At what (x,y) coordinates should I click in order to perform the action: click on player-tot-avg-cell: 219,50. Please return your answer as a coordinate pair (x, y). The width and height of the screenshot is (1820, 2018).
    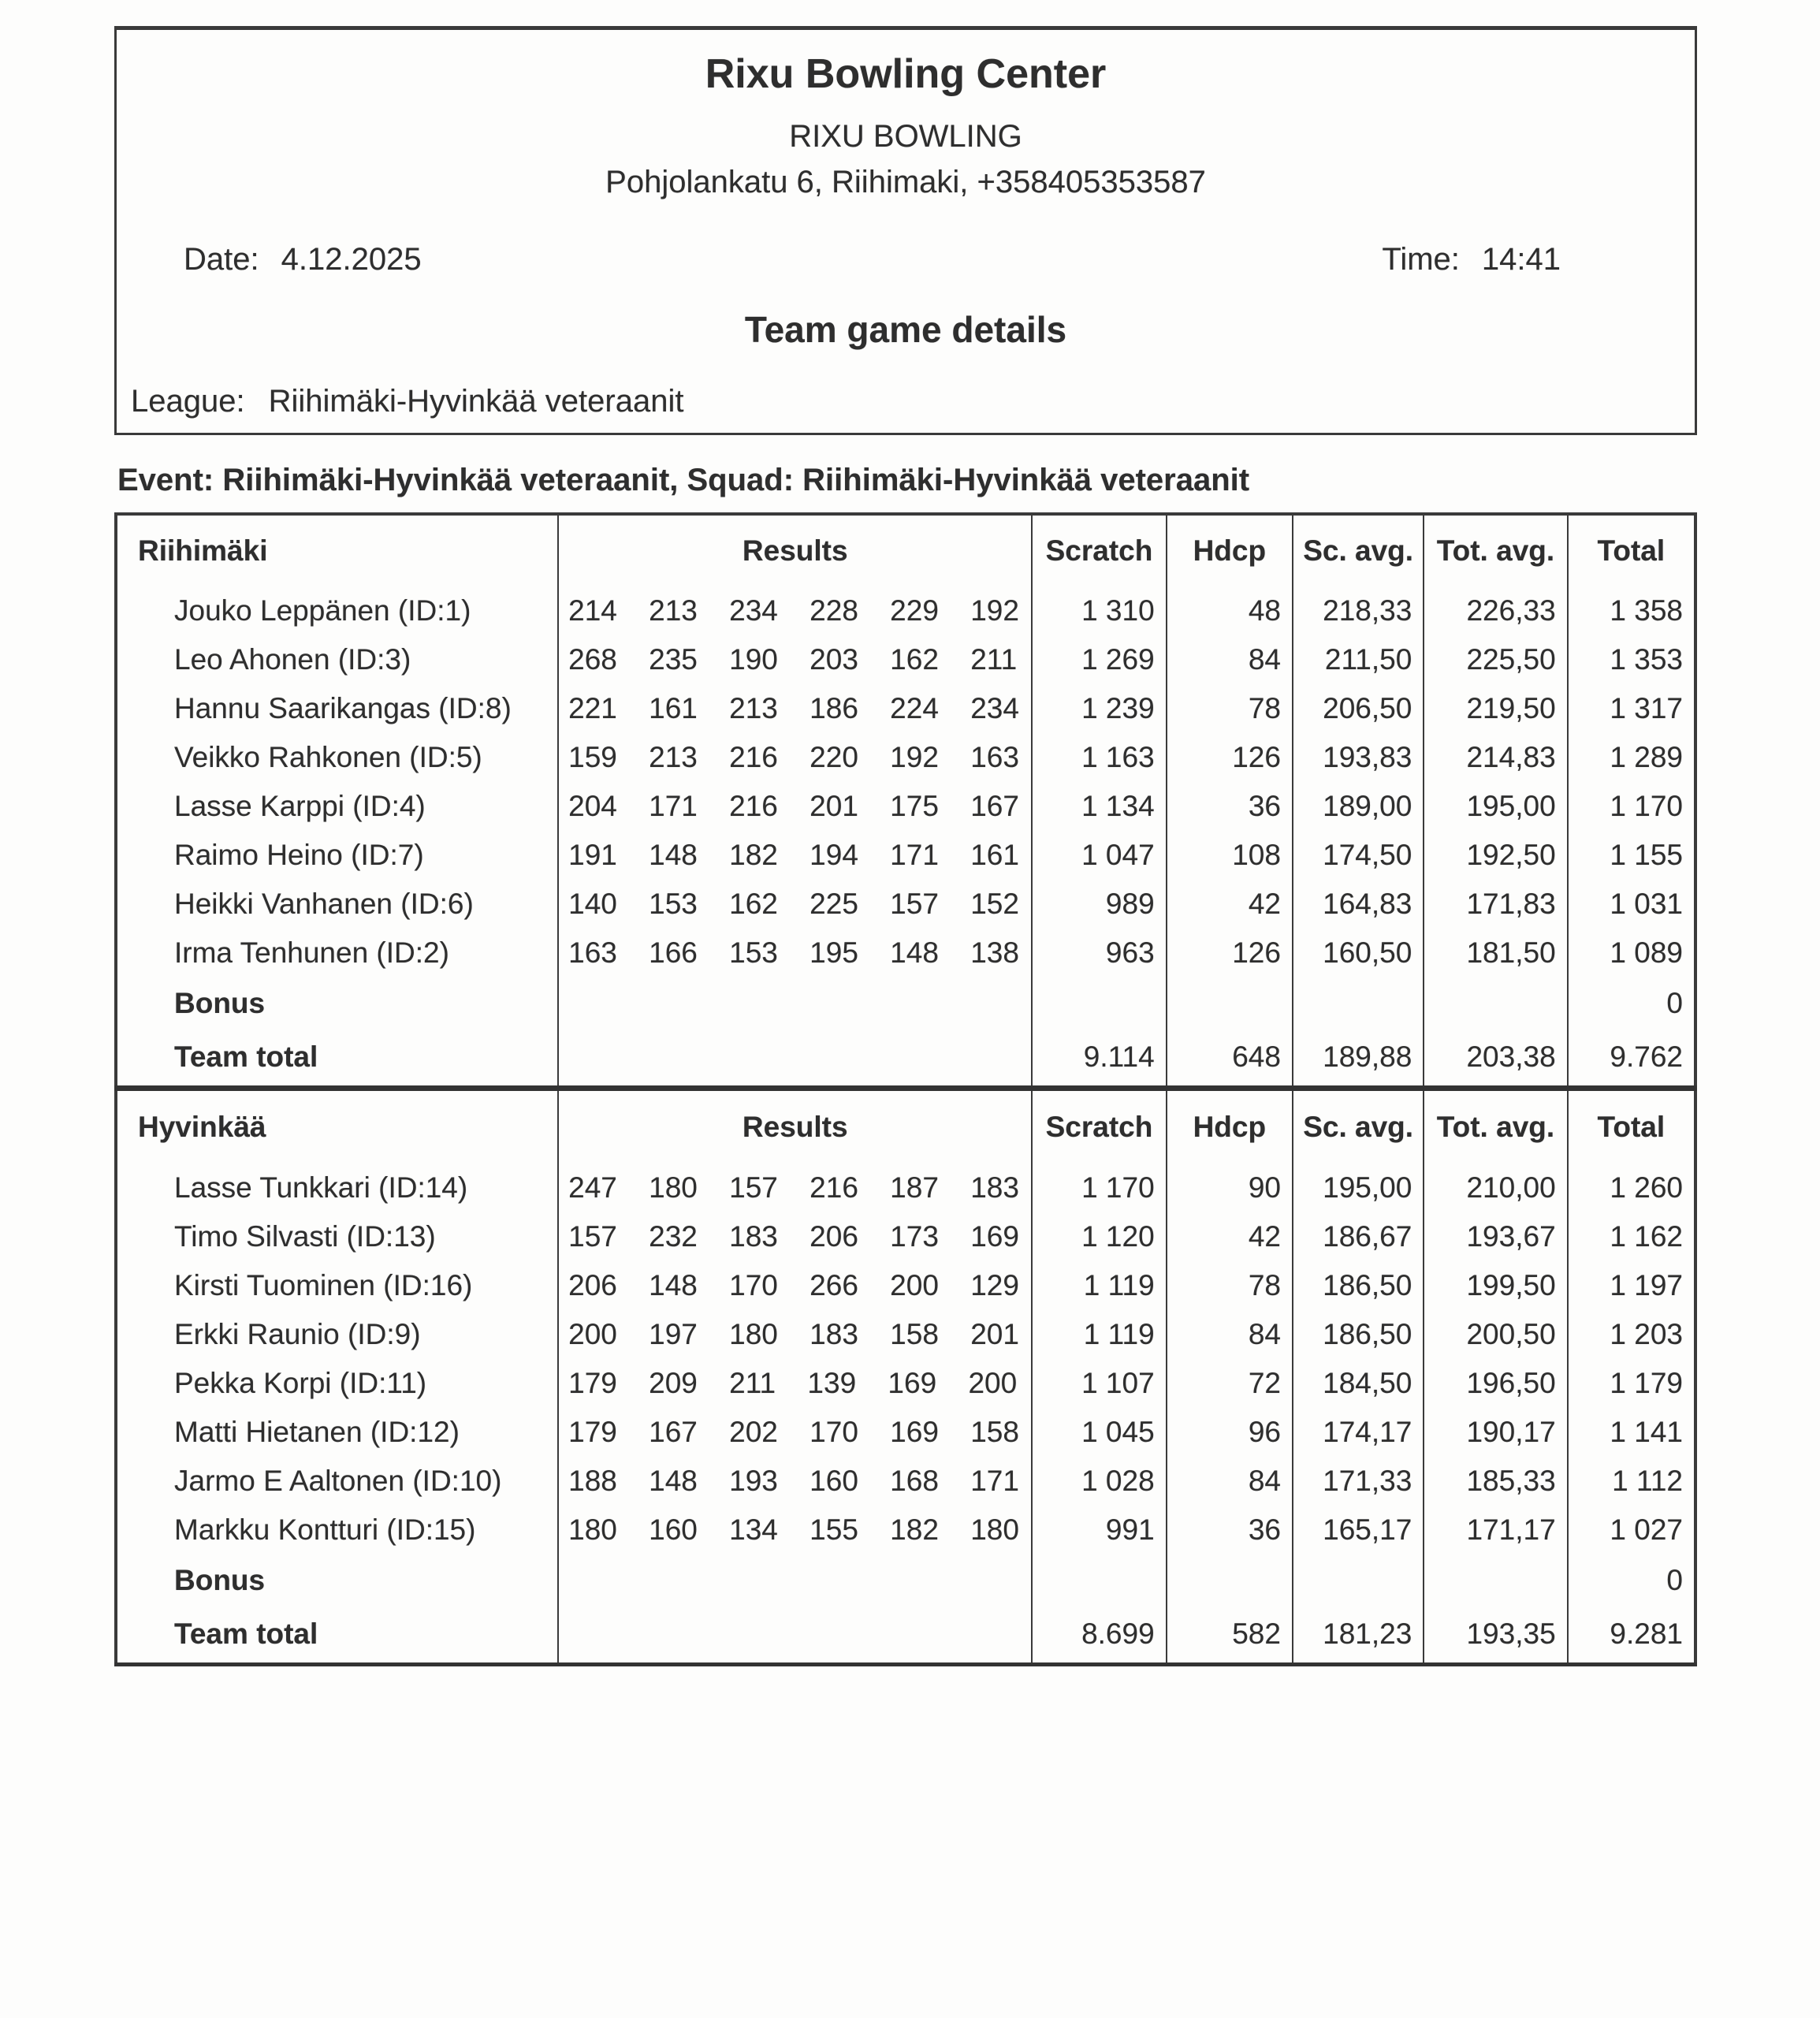
    Looking at the image, I should click on (1495, 708).